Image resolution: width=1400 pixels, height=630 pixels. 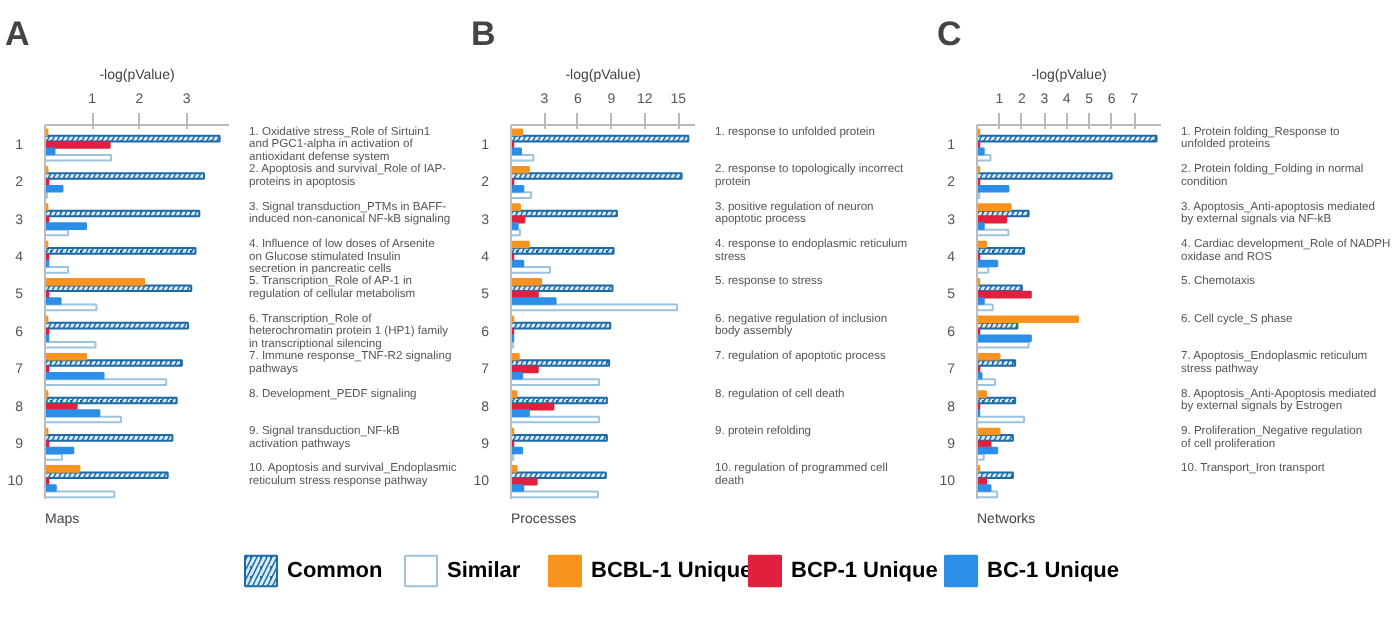 I want to click on legend-label: Similar, so click(x=484, y=571).